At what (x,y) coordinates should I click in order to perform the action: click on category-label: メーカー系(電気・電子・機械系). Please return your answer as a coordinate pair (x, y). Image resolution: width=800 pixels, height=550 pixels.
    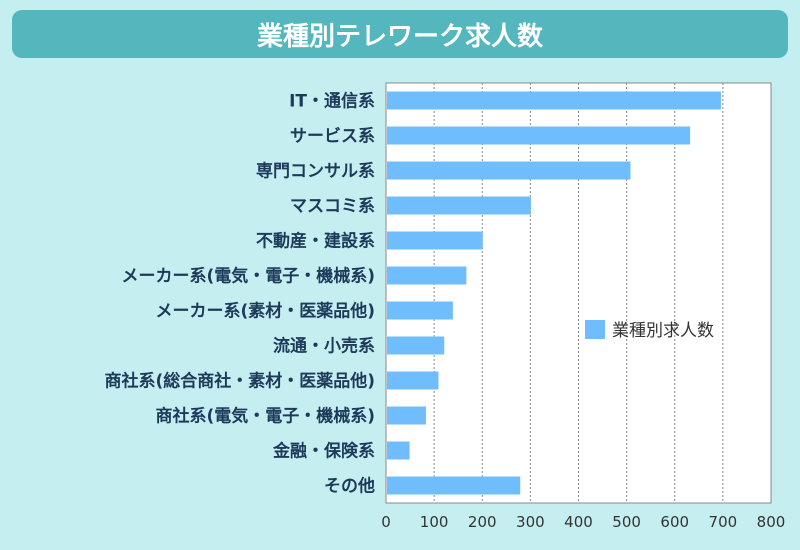
    Looking at the image, I should click on (248, 276).